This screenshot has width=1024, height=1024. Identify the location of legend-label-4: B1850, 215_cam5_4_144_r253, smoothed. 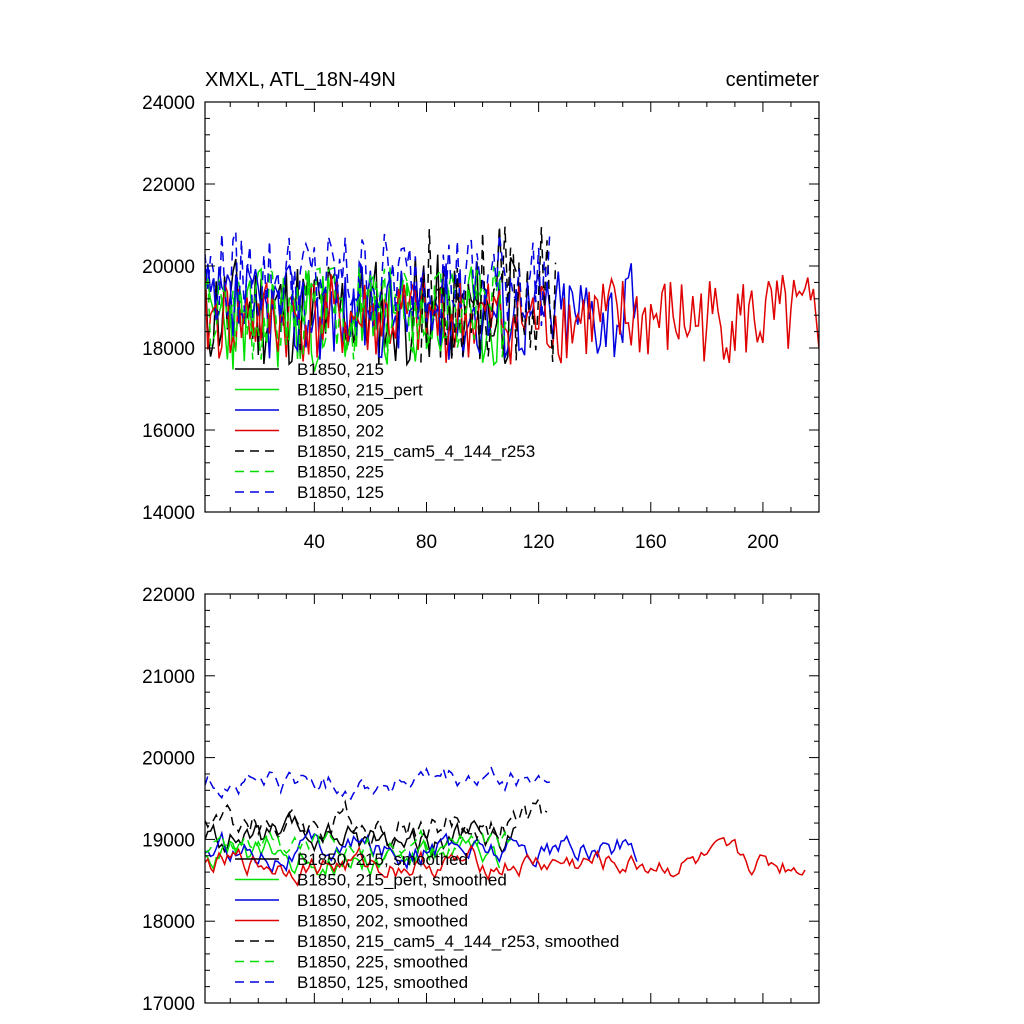
(458, 941).